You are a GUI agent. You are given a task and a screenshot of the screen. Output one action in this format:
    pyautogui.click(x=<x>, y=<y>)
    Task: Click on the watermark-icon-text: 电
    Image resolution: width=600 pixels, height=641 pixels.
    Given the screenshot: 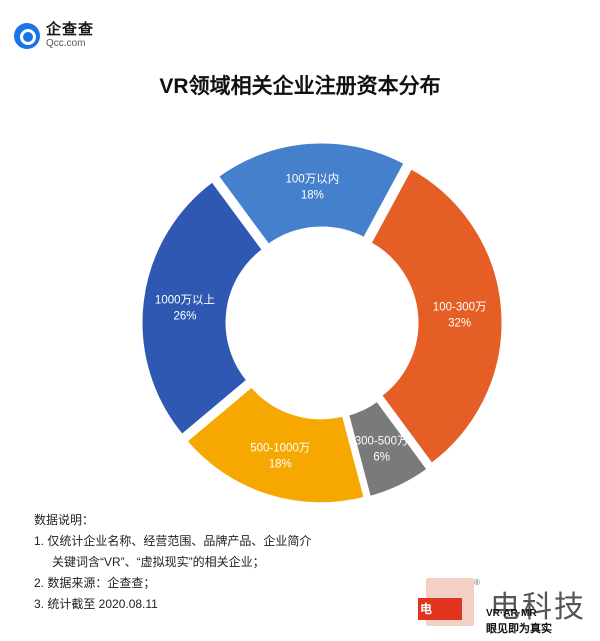 What is the action you would take?
    pyautogui.click(x=426, y=609)
    